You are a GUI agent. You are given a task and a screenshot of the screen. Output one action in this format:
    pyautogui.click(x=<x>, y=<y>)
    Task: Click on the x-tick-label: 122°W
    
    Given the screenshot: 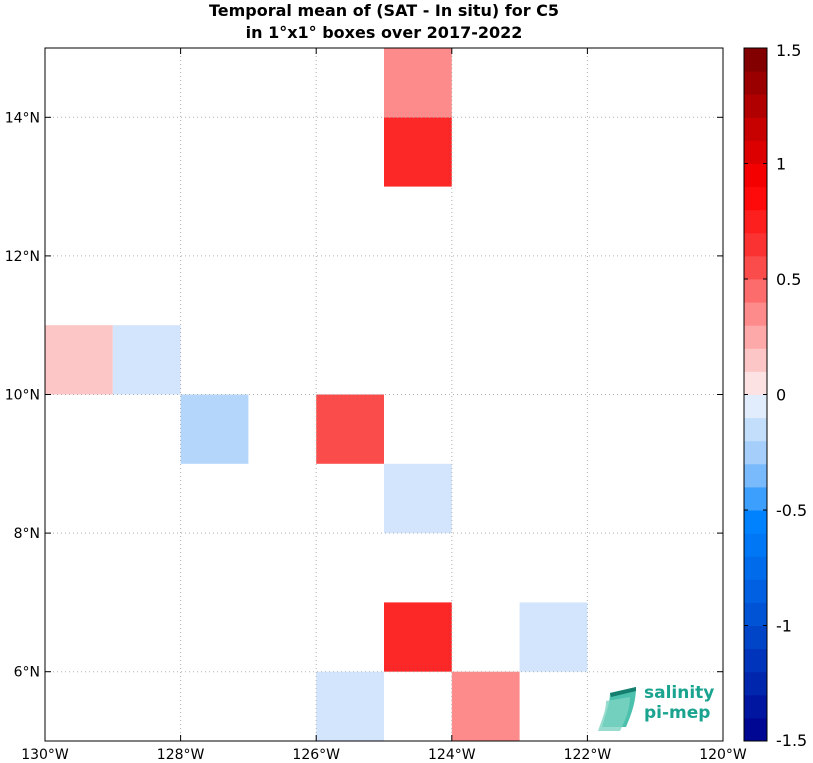 What is the action you would take?
    pyautogui.click(x=588, y=755)
    